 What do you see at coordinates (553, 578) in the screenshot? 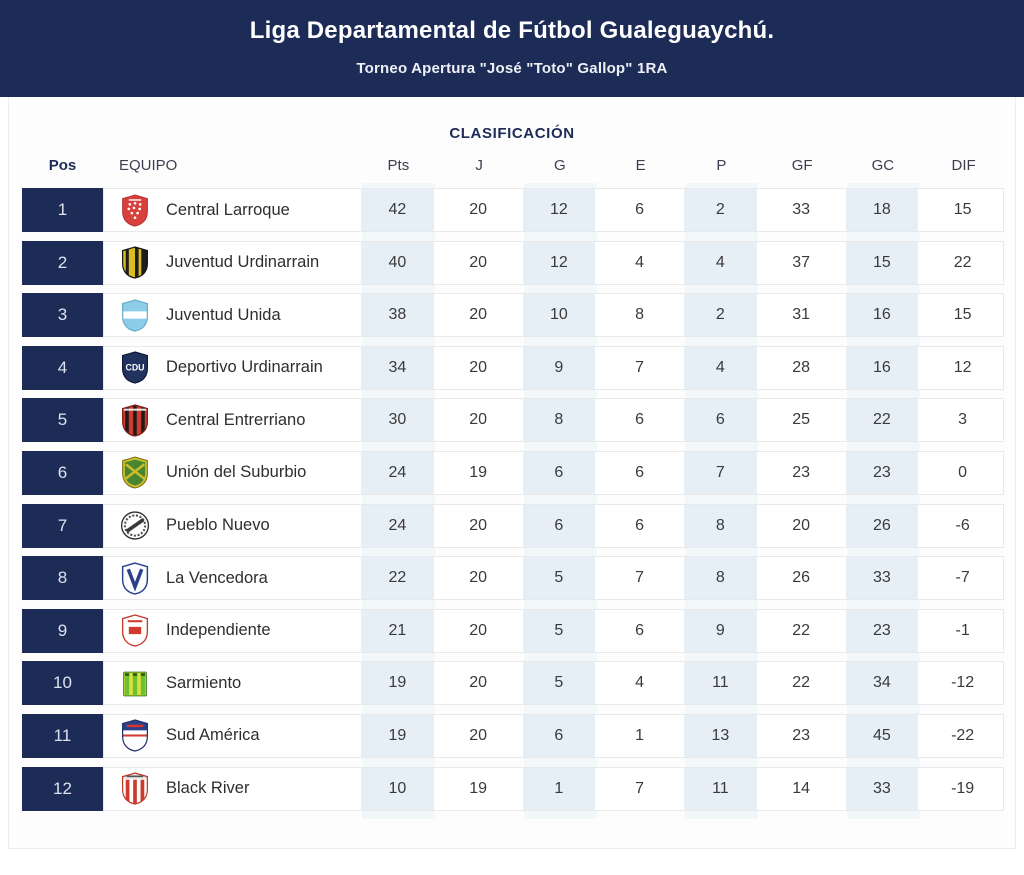
I see `row-body: La Vencedora 22 20 5 7 8 26 33 -7` at bounding box center [553, 578].